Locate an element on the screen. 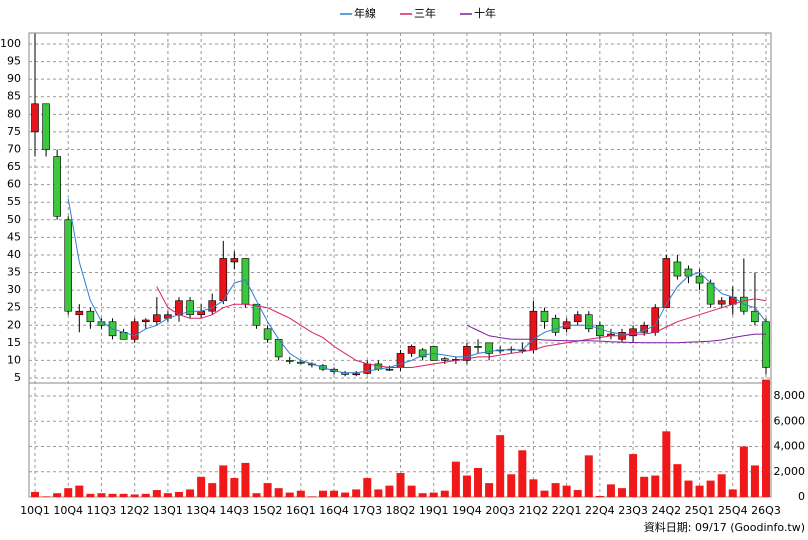 This screenshot has height=540, width=808. y2-tick-label: 0 is located at coordinates (801, 496).